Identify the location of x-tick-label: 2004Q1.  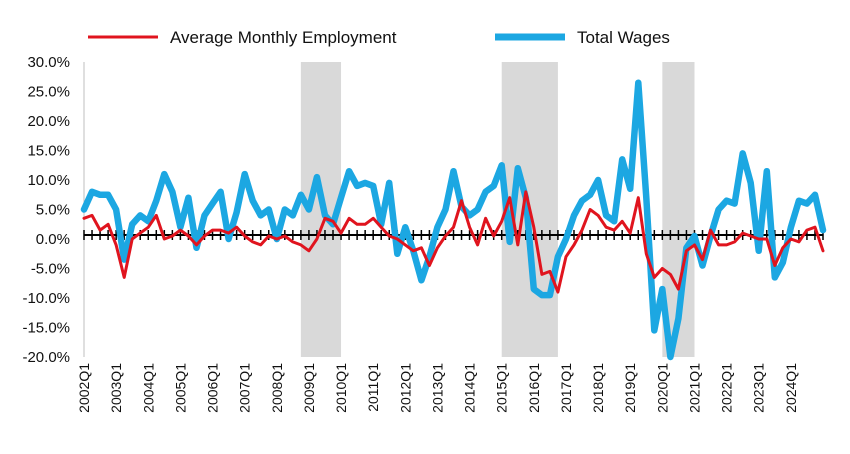
(148, 388).